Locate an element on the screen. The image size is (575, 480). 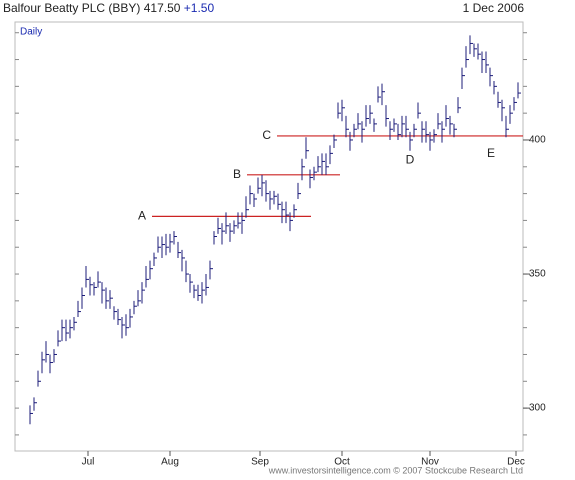
y-tick-label: 400 is located at coordinates (537, 140).